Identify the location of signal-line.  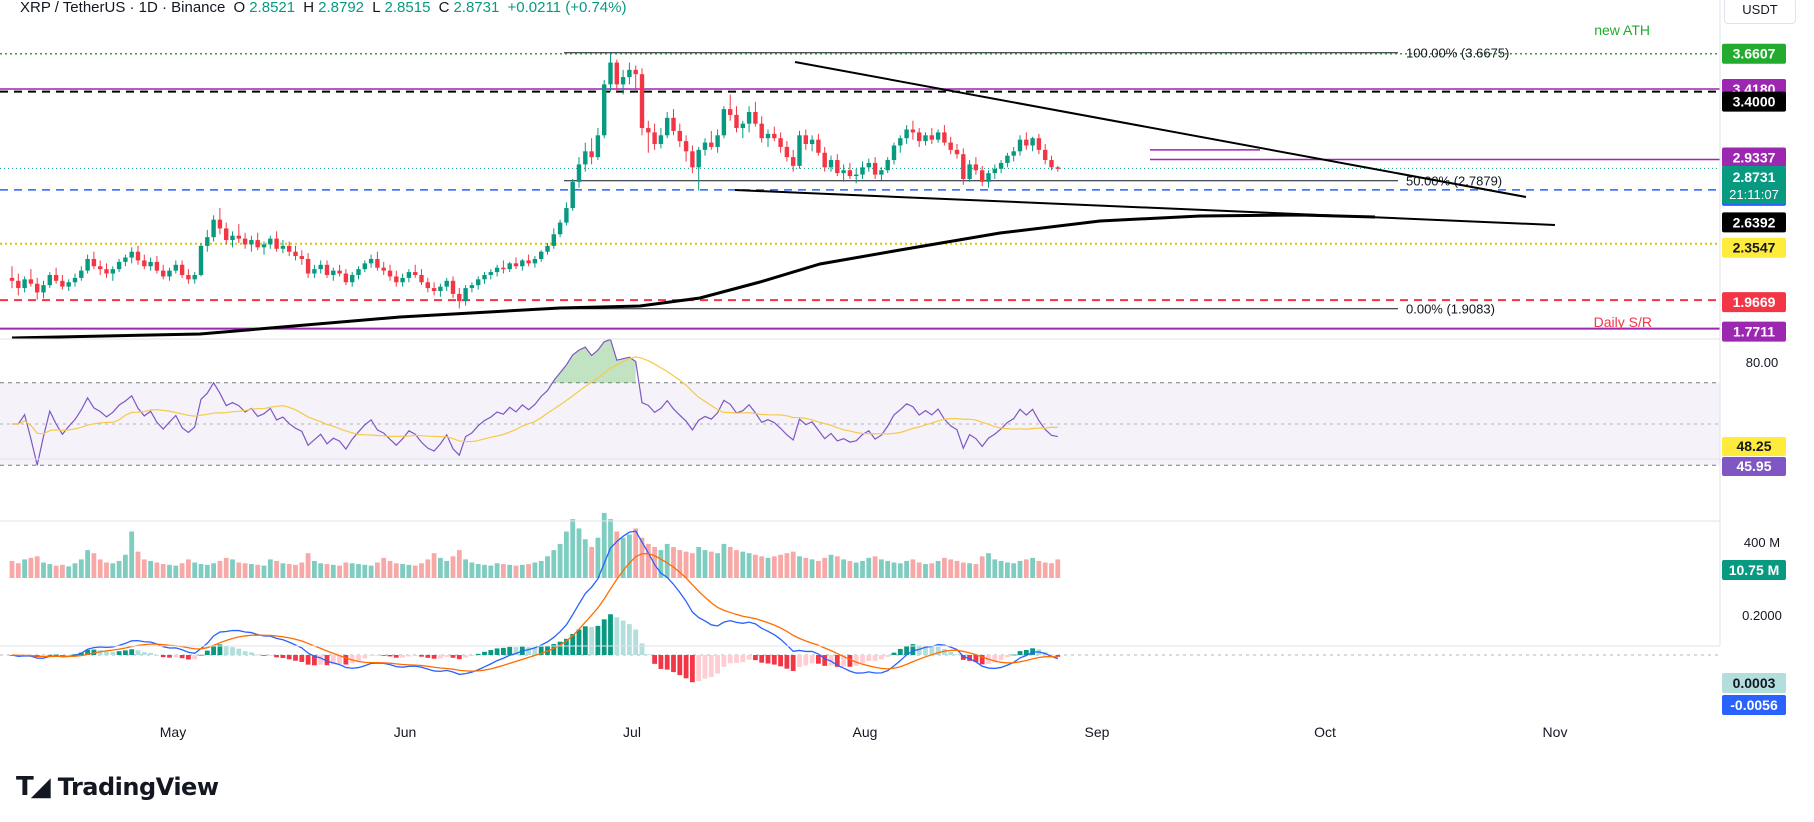
(534, 612).